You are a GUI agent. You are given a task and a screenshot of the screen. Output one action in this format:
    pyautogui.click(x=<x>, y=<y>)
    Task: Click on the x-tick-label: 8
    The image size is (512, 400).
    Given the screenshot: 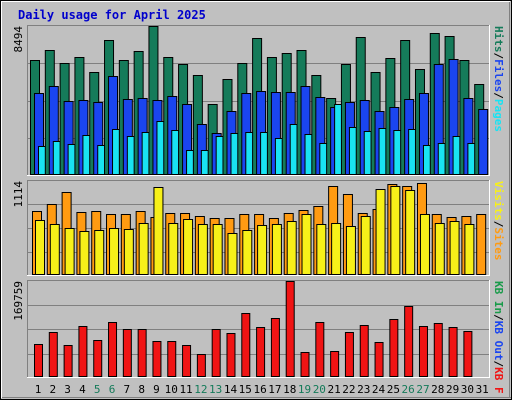 What is the action you would take?
    pyautogui.click(x=141, y=389)
    